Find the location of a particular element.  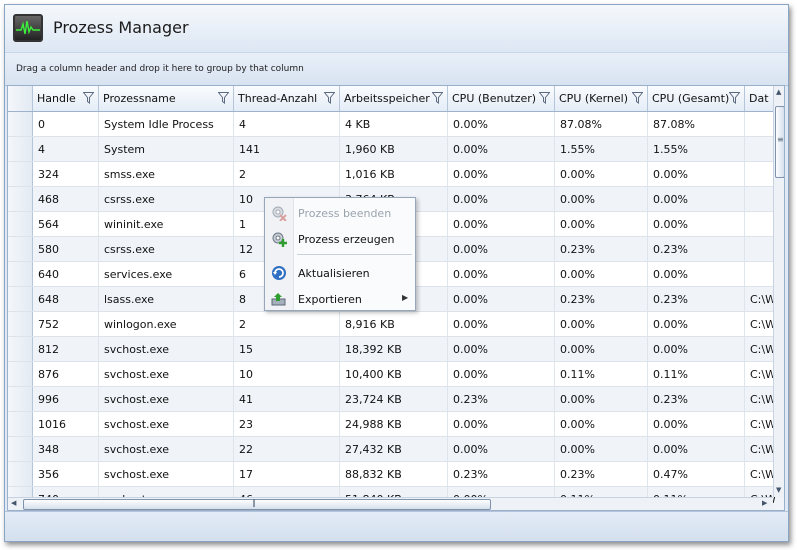

horizontal-scrollbar: ◀ ‖ ▶ is located at coordinates (390, 503).